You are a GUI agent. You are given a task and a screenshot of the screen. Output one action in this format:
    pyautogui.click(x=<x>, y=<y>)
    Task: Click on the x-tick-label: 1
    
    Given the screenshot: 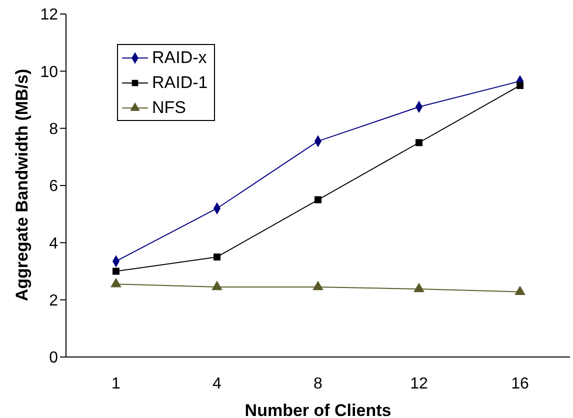 What is the action you would take?
    pyautogui.click(x=116, y=383)
    